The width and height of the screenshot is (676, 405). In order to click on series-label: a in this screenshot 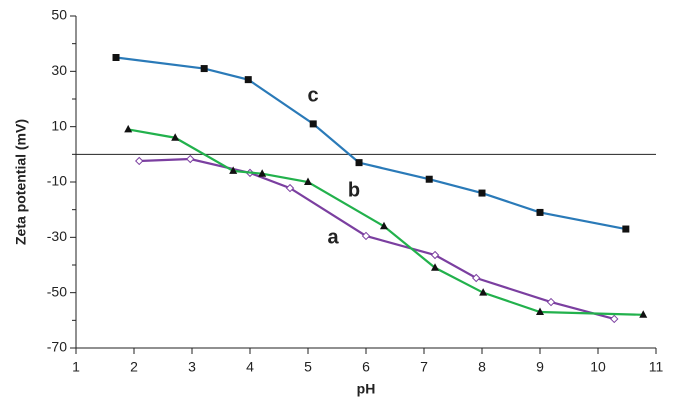, I will do `click(333, 237)`.